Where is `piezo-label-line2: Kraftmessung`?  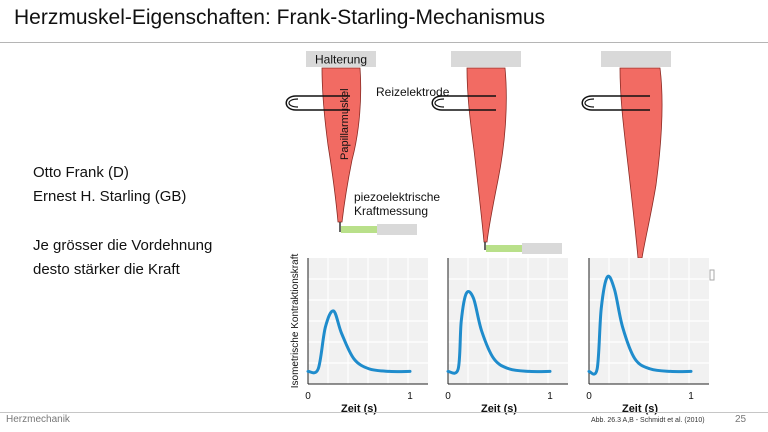
piezo-label-line2: Kraftmessung is located at coordinates (391, 211).